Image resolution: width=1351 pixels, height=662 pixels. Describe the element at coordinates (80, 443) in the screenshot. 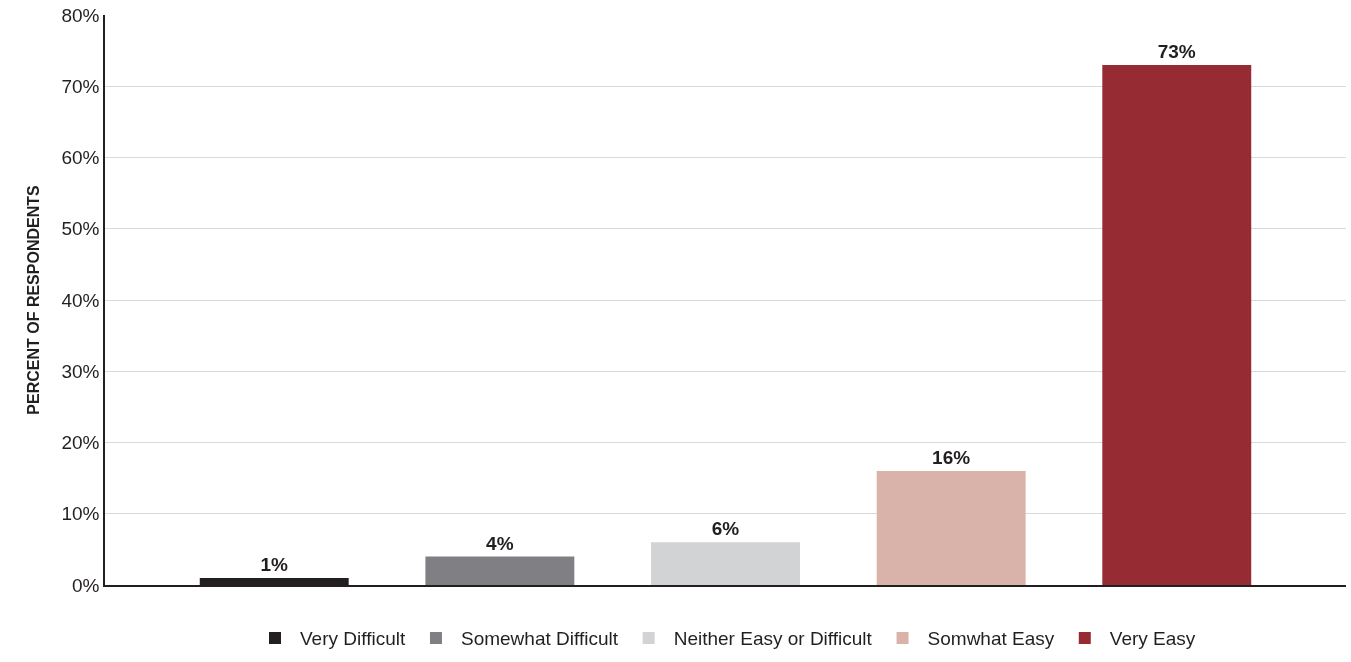

I see `y-tick-label: 20%` at that location.